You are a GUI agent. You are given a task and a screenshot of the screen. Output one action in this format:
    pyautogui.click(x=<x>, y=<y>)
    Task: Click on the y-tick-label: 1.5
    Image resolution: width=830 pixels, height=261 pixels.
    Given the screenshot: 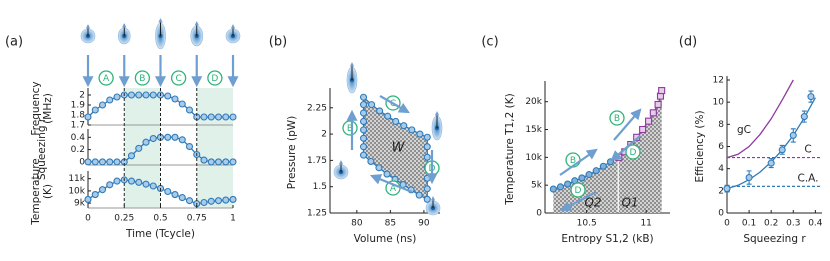 What is the action you would take?
    pyautogui.click(x=320, y=187)
    